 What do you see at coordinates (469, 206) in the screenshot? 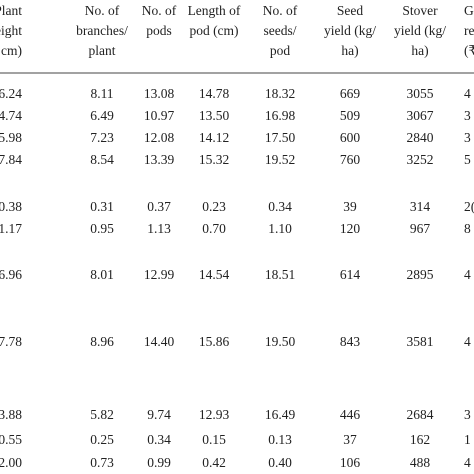
I see `cell: 2(` at bounding box center [469, 206].